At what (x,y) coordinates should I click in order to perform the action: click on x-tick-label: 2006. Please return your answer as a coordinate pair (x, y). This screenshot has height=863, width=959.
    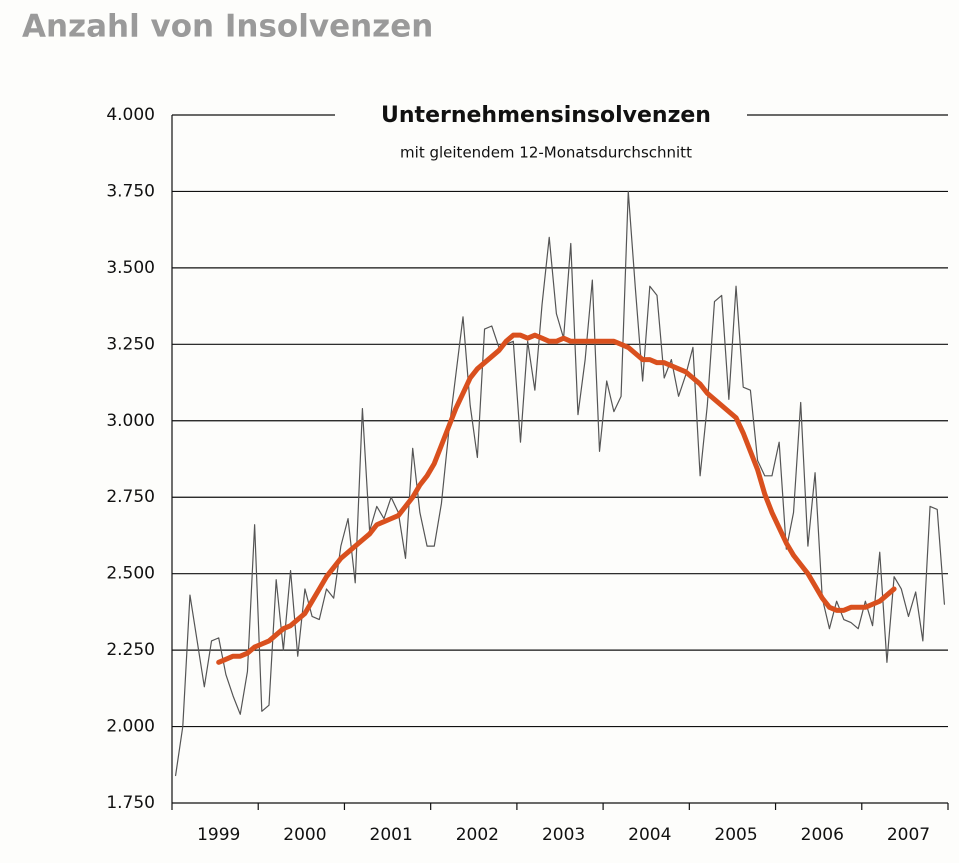
    Looking at the image, I should click on (822, 835).